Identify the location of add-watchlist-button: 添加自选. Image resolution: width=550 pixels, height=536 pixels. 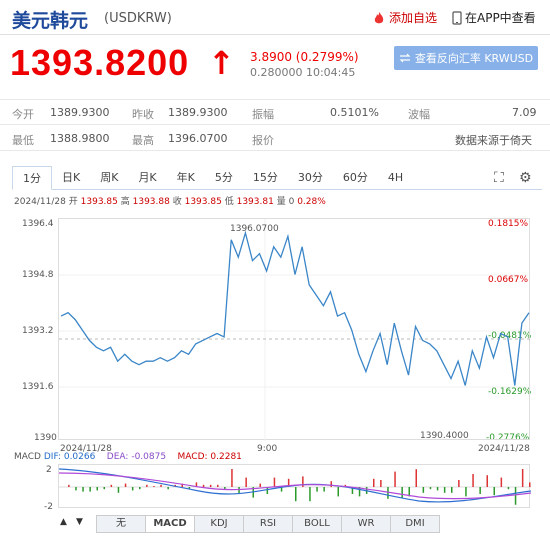
(404, 17).